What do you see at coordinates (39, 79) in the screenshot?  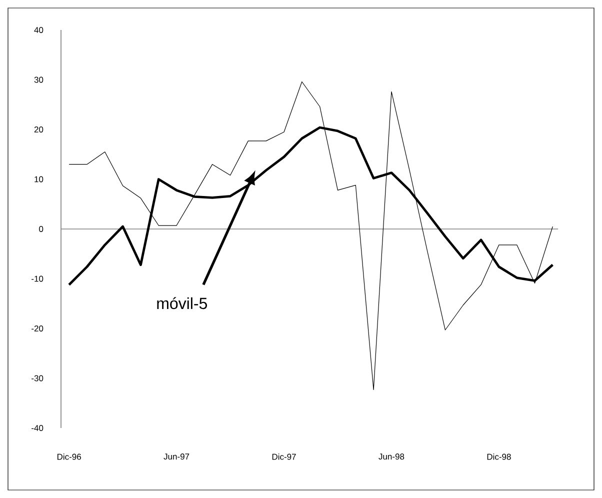 I see `y-tick-label: 30` at bounding box center [39, 79].